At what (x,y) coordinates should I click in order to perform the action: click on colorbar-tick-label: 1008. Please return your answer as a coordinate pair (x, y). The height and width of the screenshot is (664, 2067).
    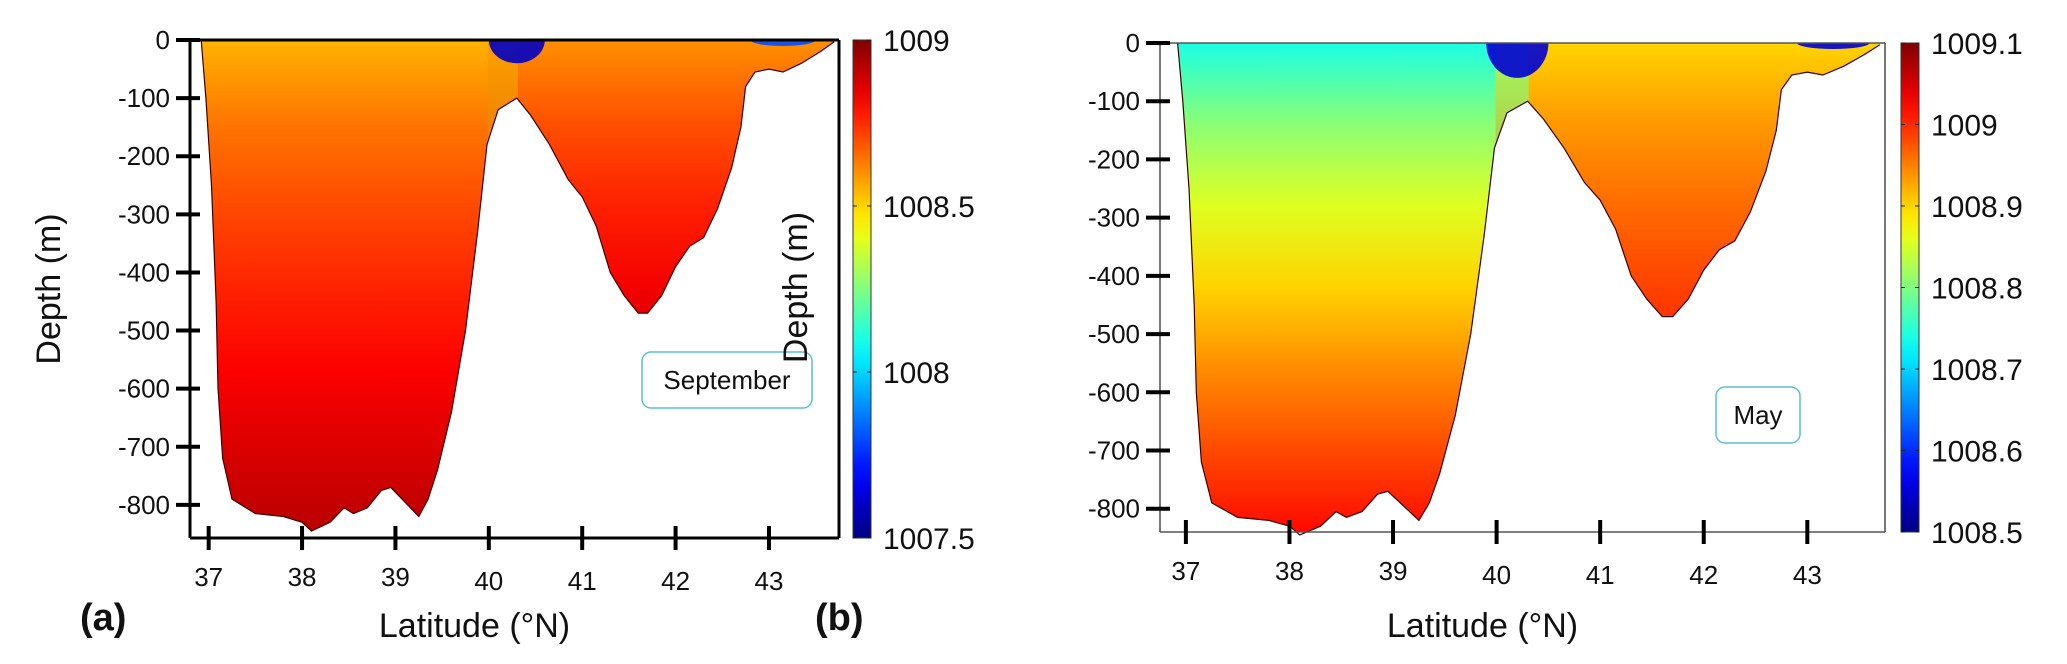
    Looking at the image, I should click on (916, 373).